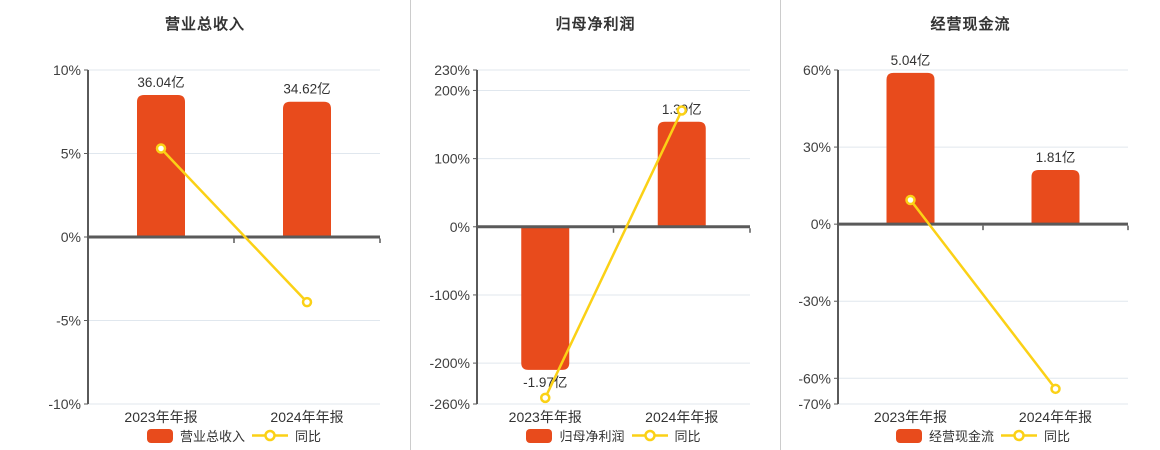 This screenshot has width=1160, height=450. Describe the element at coordinates (67, 70) in the screenshot. I see `y-tick-label: 10%` at that location.